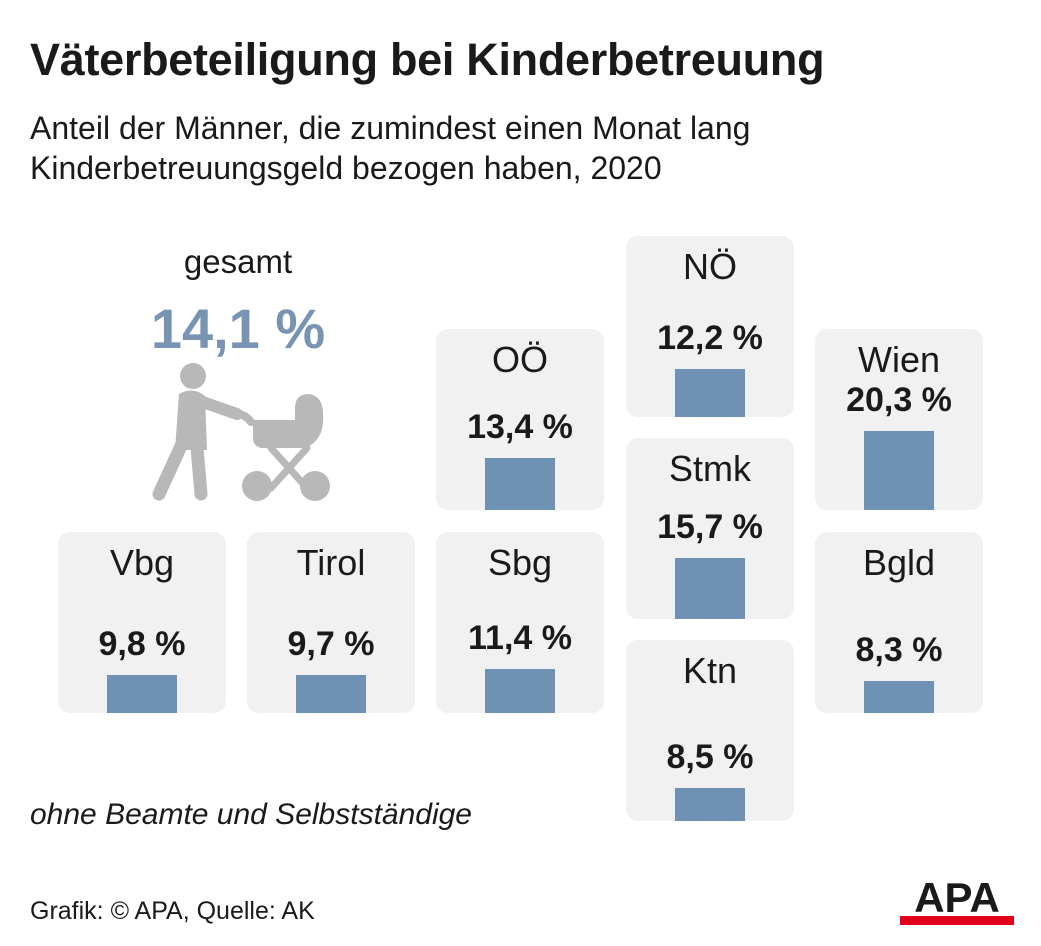 Image resolution: width=1041 pixels, height=946 pixels. I want to click on state-name-label: OÖ, so click(519, 359).